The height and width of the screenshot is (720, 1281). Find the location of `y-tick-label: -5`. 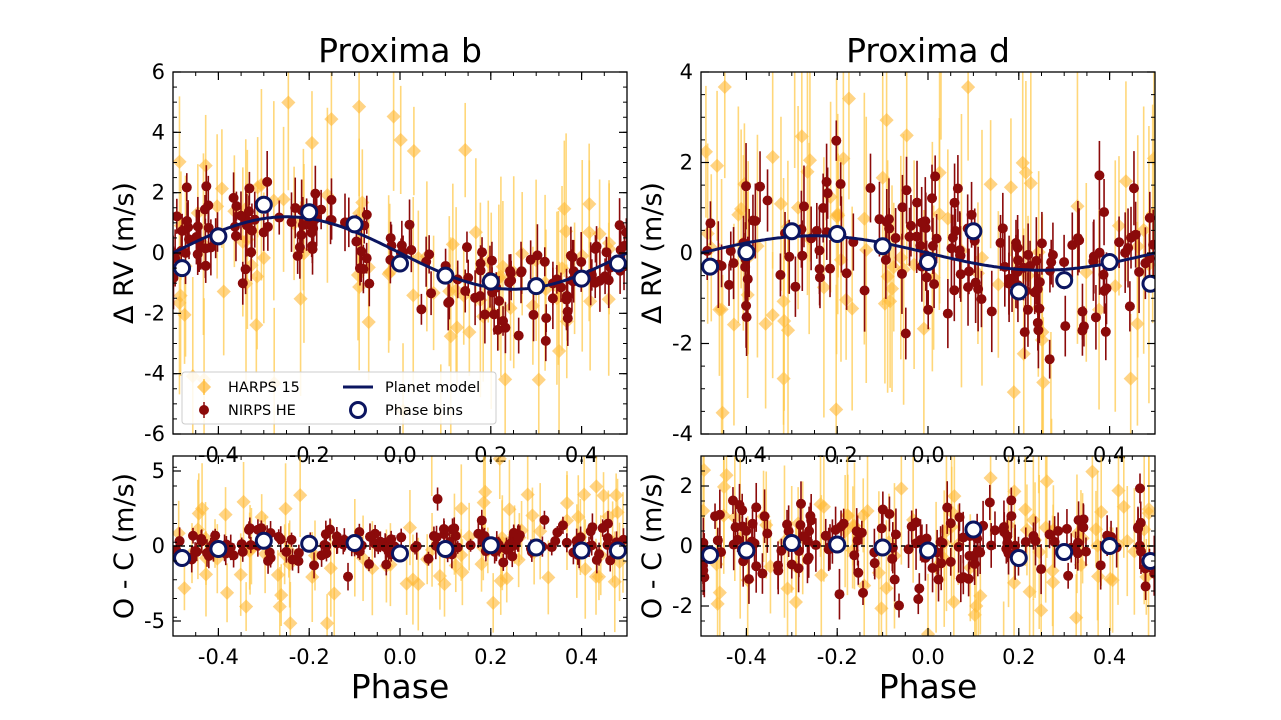

y-tick-label: -5 is located at coordinates (154, 621).